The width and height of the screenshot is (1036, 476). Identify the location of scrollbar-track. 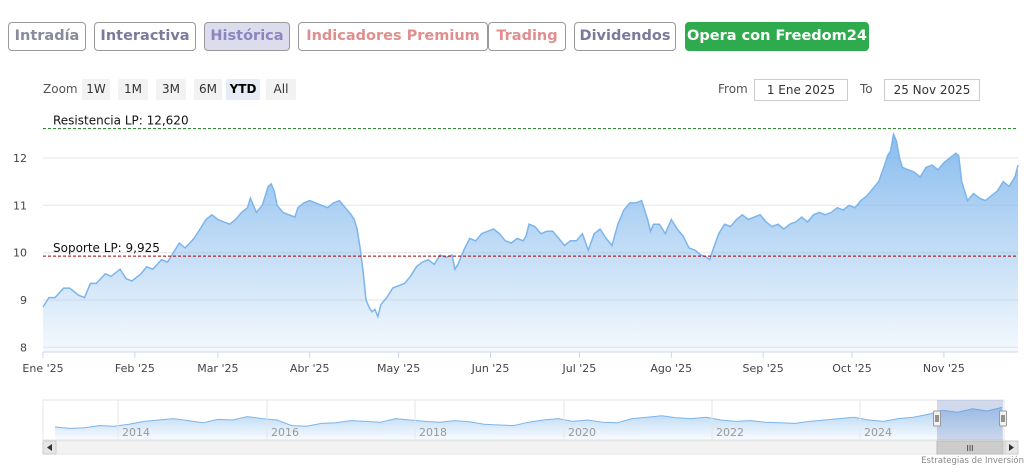
(530, 447).